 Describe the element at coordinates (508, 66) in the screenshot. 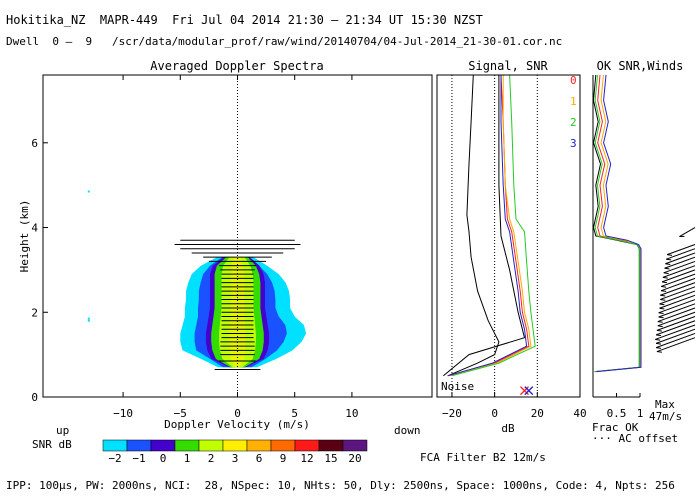

I see `signal-snr-title: Signal, SNR` at that location.